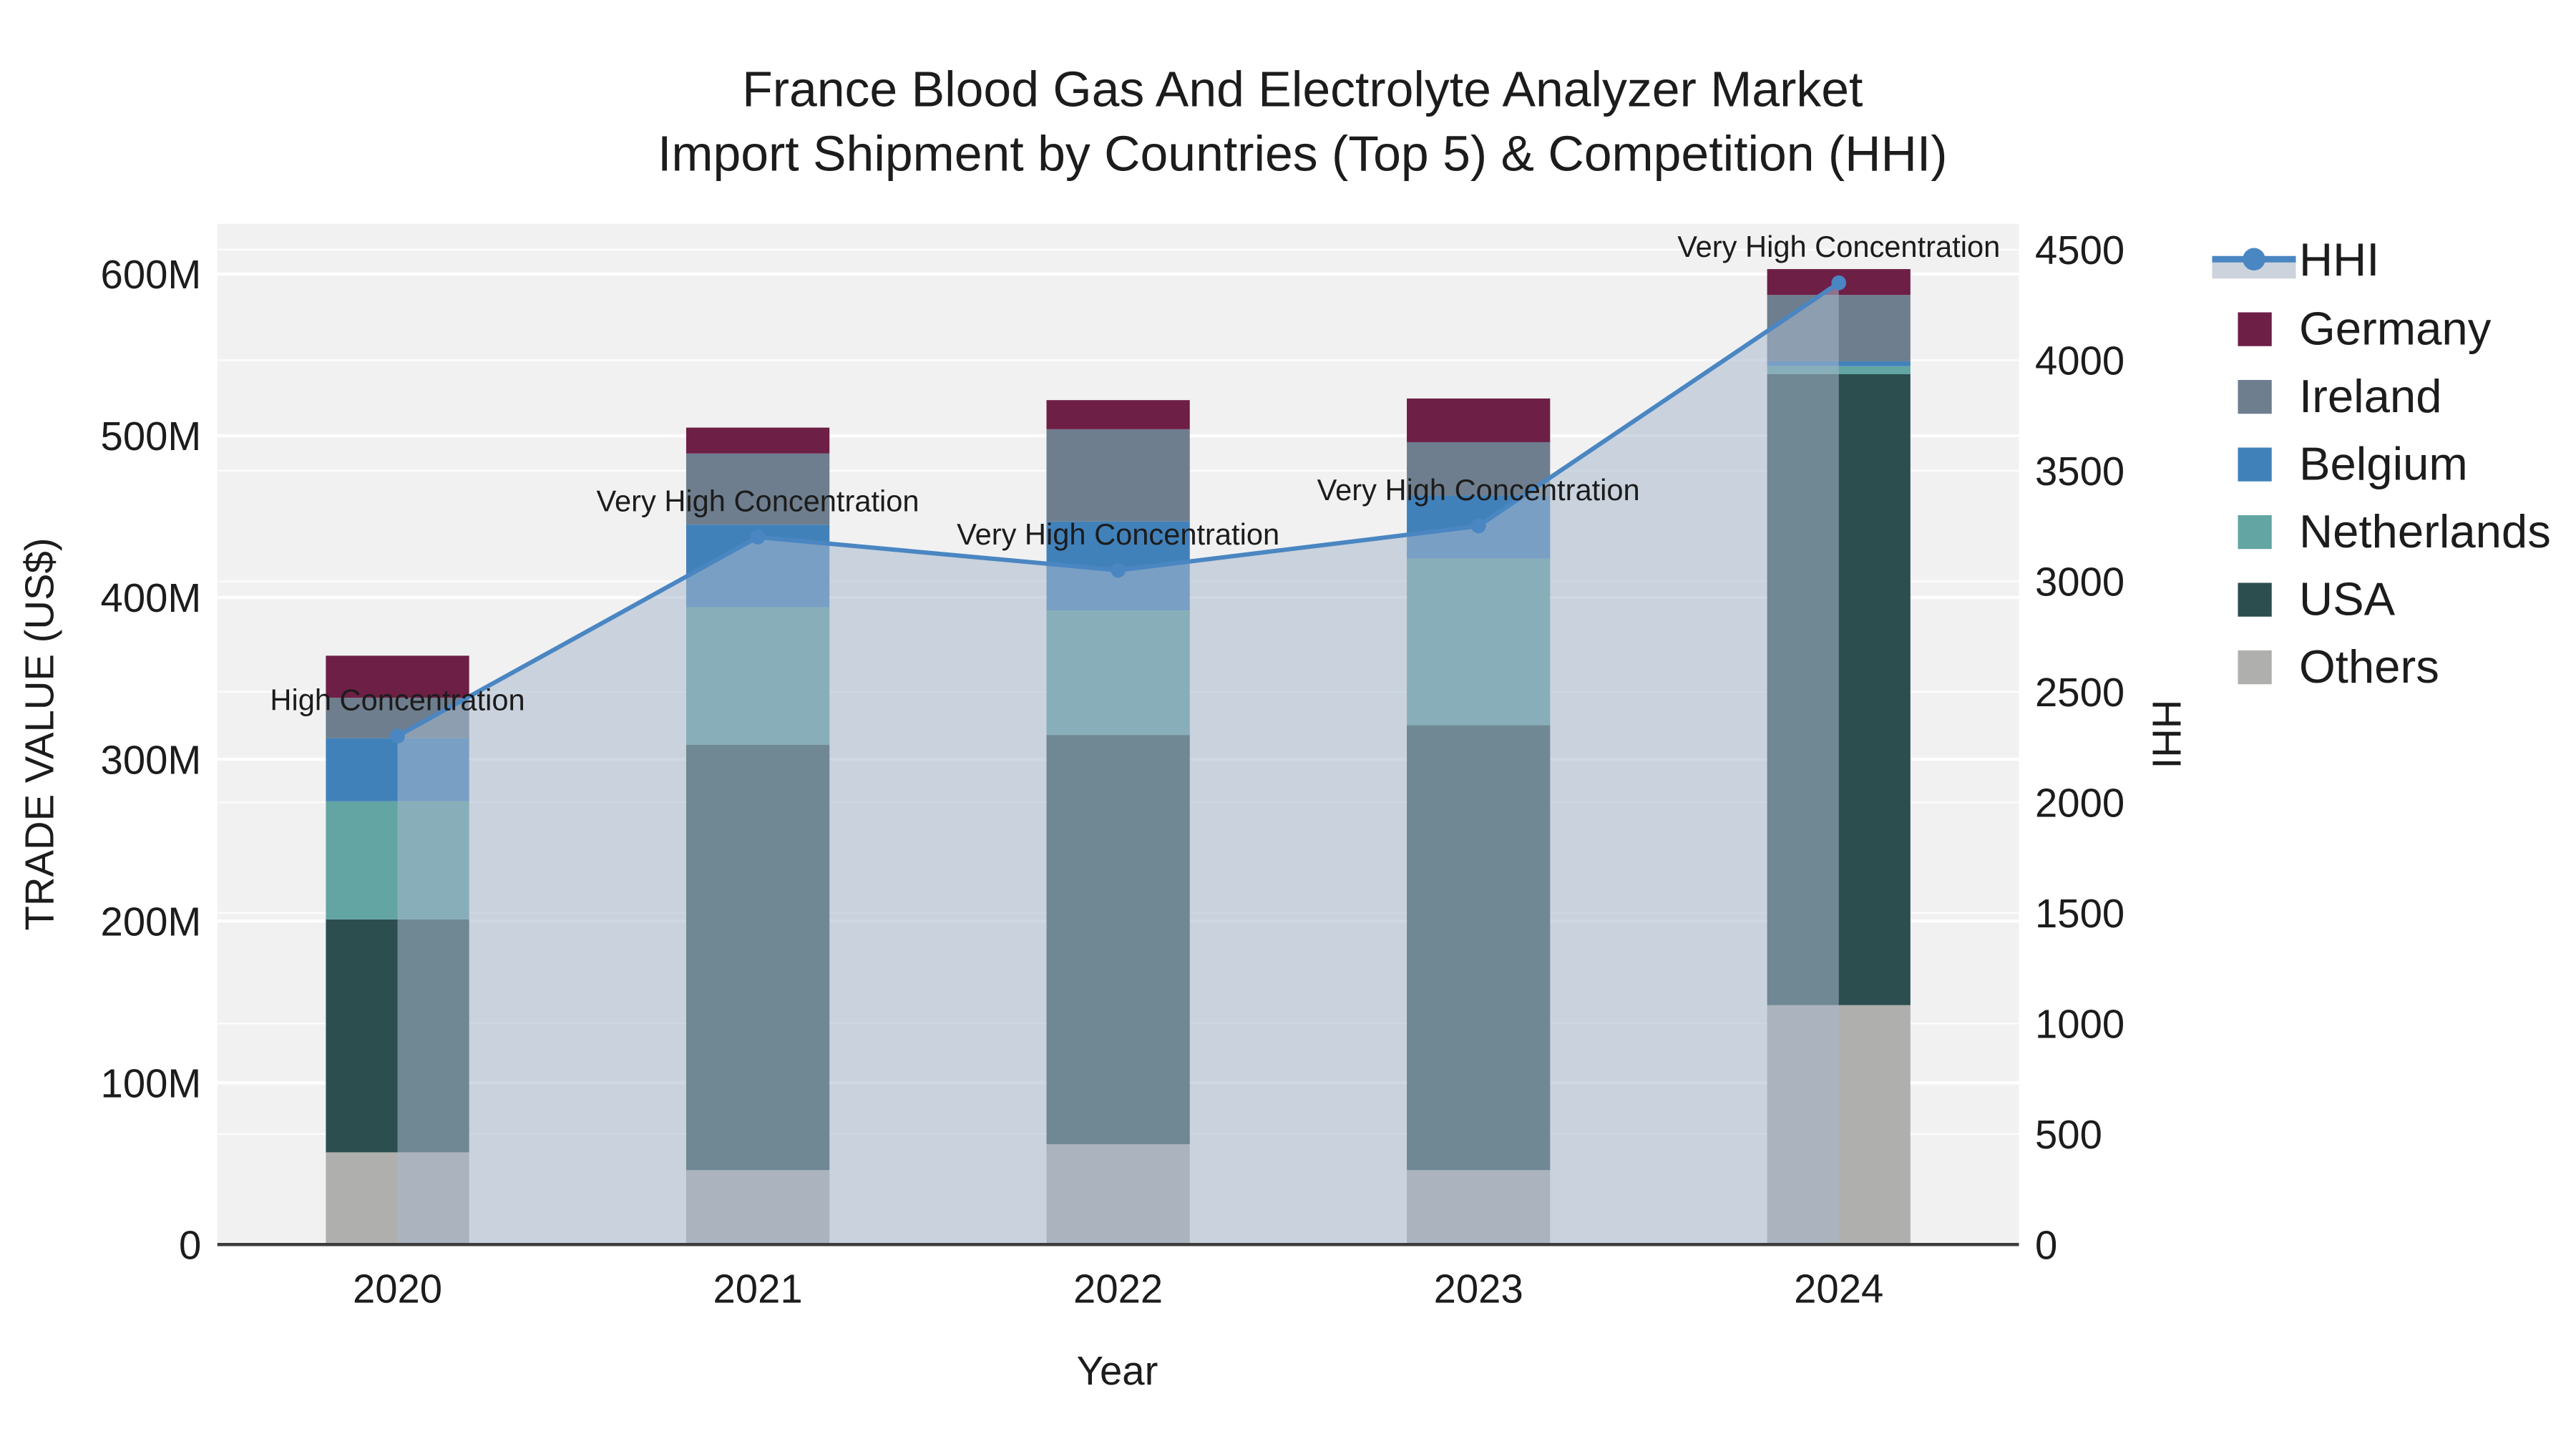  Describe the element at coordinates (1838, 246) in the screenshot. I see `annotation-2024: Very High Concentration` at that location.